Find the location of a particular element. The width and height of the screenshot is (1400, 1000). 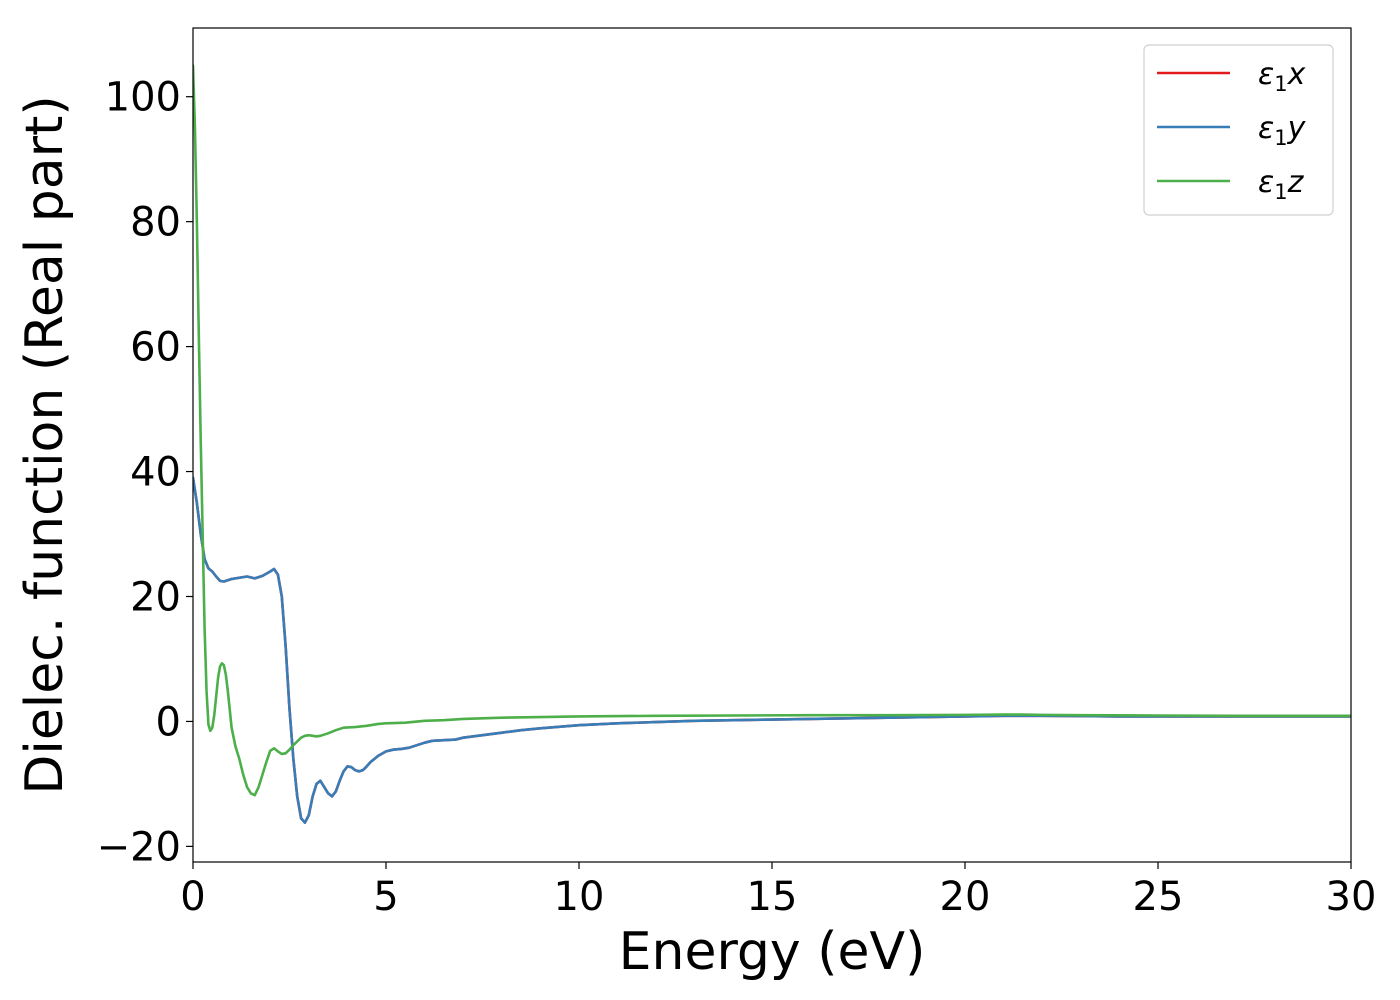

x-tick-label: 5 is located at coordinates (385, 897).